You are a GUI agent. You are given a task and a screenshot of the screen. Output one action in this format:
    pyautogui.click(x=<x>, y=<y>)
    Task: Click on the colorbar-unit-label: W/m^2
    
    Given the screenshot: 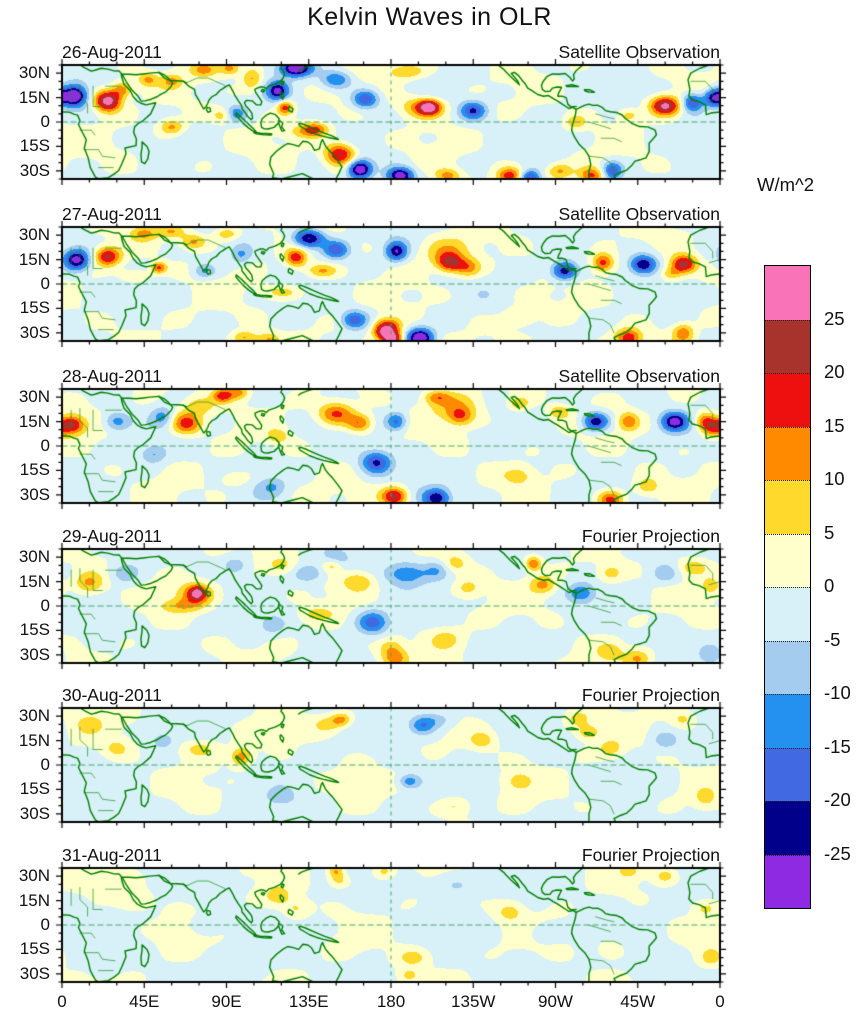 What is the action you would take?
    pyautogui.click(x=785, y=184)
    